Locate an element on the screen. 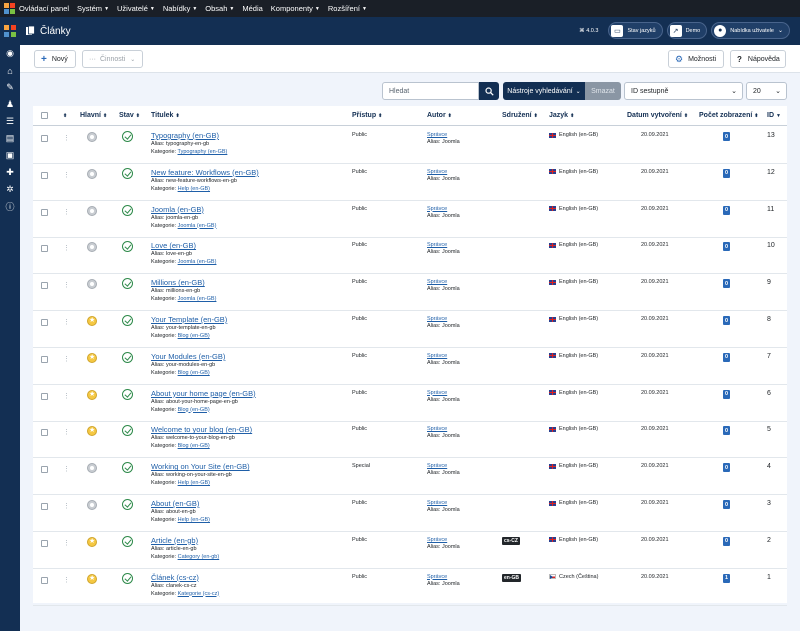  limit-select: 20 ⌄ is located at coordinates (766, 91).